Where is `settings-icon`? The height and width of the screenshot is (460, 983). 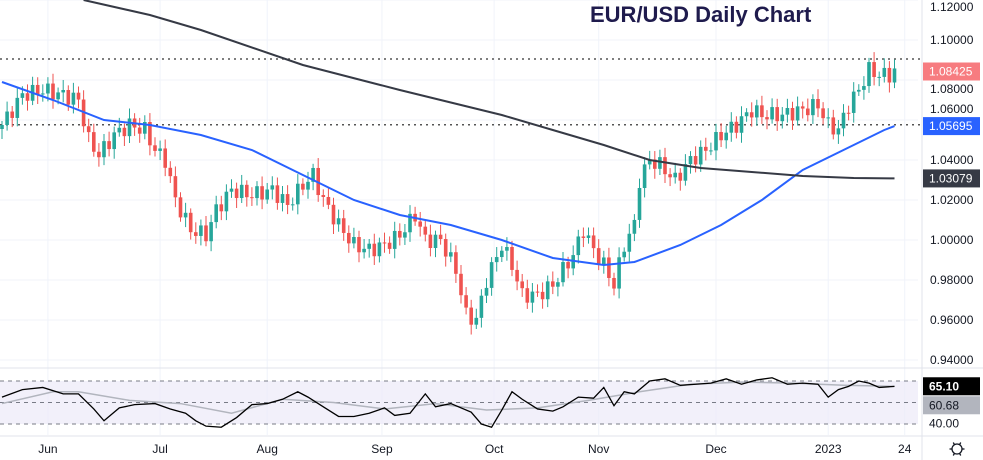 settings-icon is located at coordinates (957, 449).